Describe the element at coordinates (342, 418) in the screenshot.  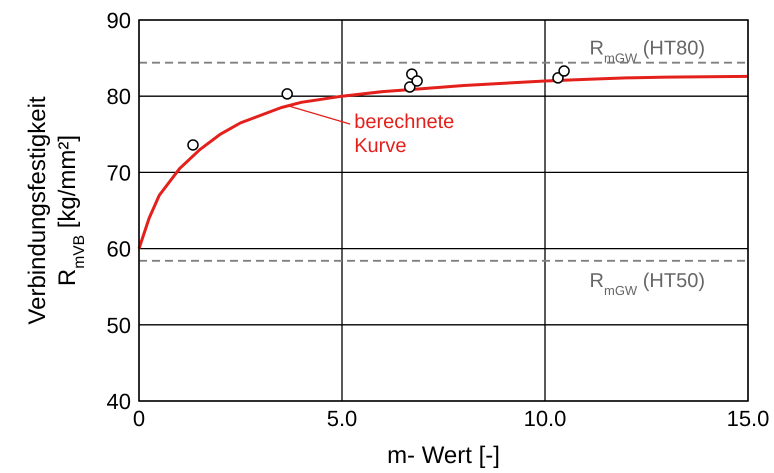
I see `x-tick-label: 5.0` at that location.